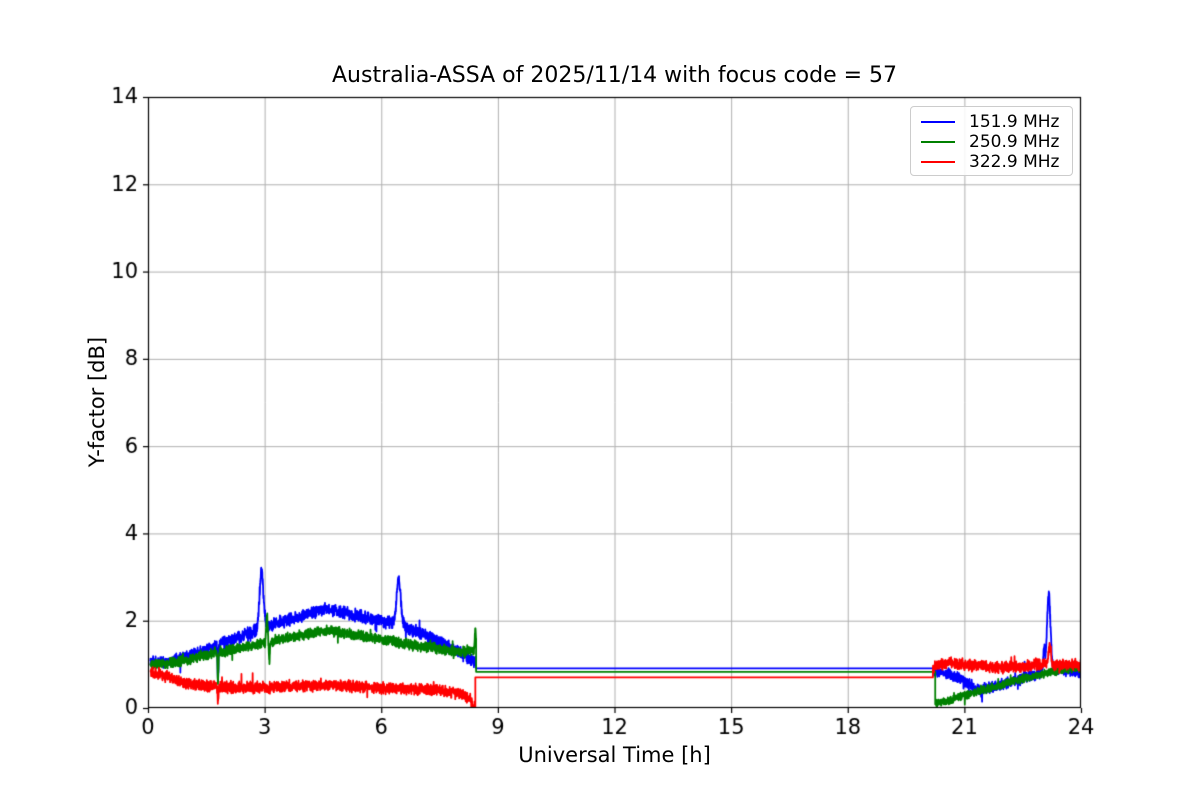 This screenshot has width=1200, height=800. What do you see at coordinates (1014, 162) in the screenshot?
I see `legend-label: 322.9 MHz` at bounding box center [1014, 162].